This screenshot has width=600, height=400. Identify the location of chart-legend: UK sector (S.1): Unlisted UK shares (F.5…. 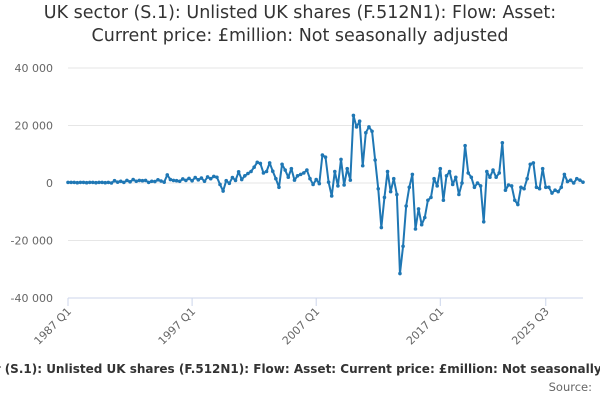
(300, 371).